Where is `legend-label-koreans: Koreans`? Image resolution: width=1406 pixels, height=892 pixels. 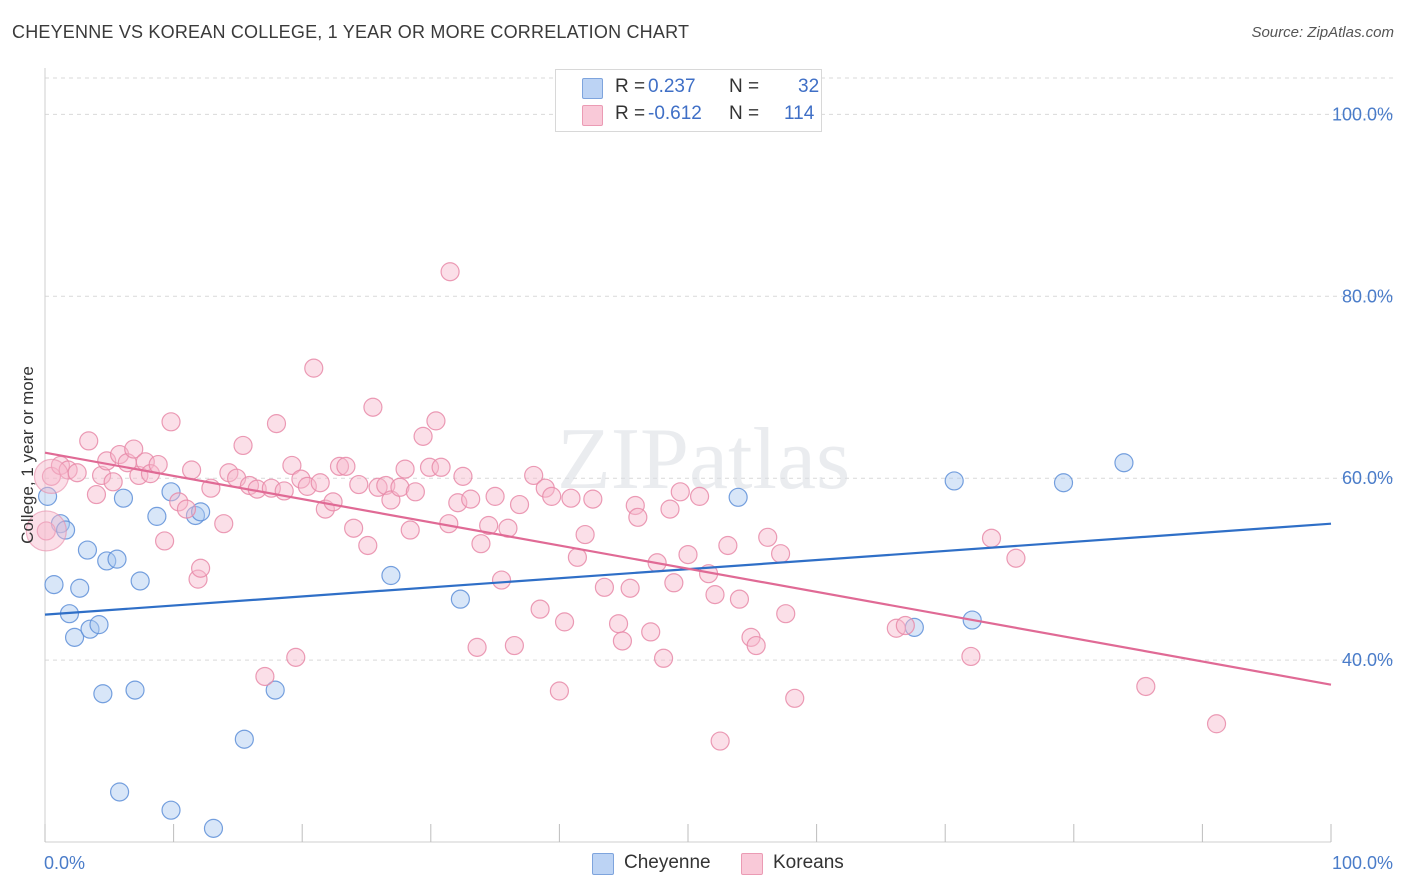
legend-label-koreans: Koreans is located at coordinates (808, 862).